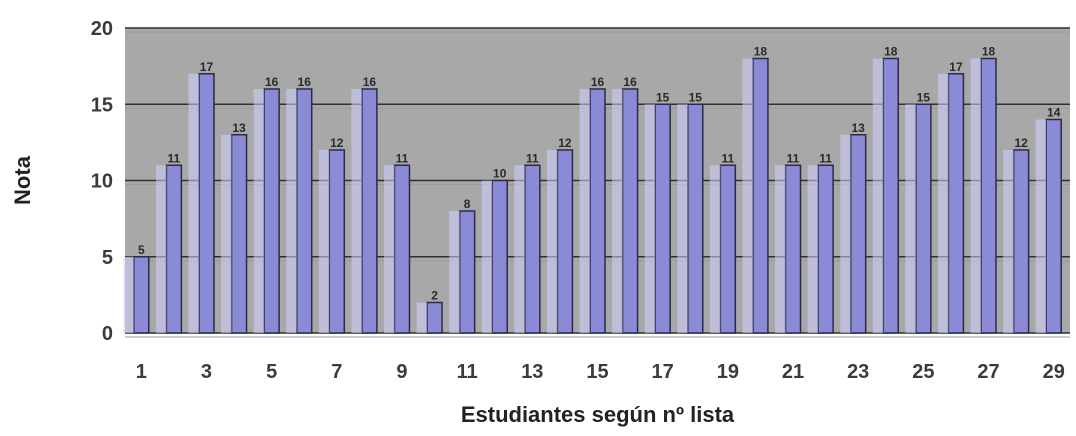  What do you see at coordinates (102, 105) in the screenshot?
I see `y-tick-label: 15` at bounding box center [102, 105].